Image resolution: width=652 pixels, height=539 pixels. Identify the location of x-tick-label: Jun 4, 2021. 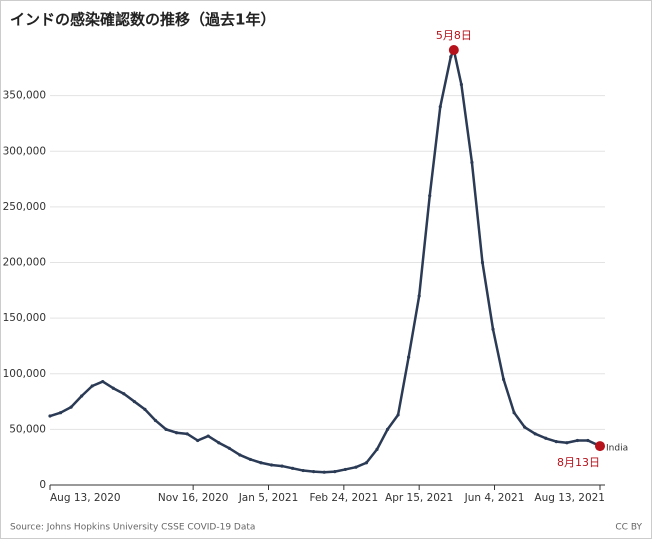
(494, 498).